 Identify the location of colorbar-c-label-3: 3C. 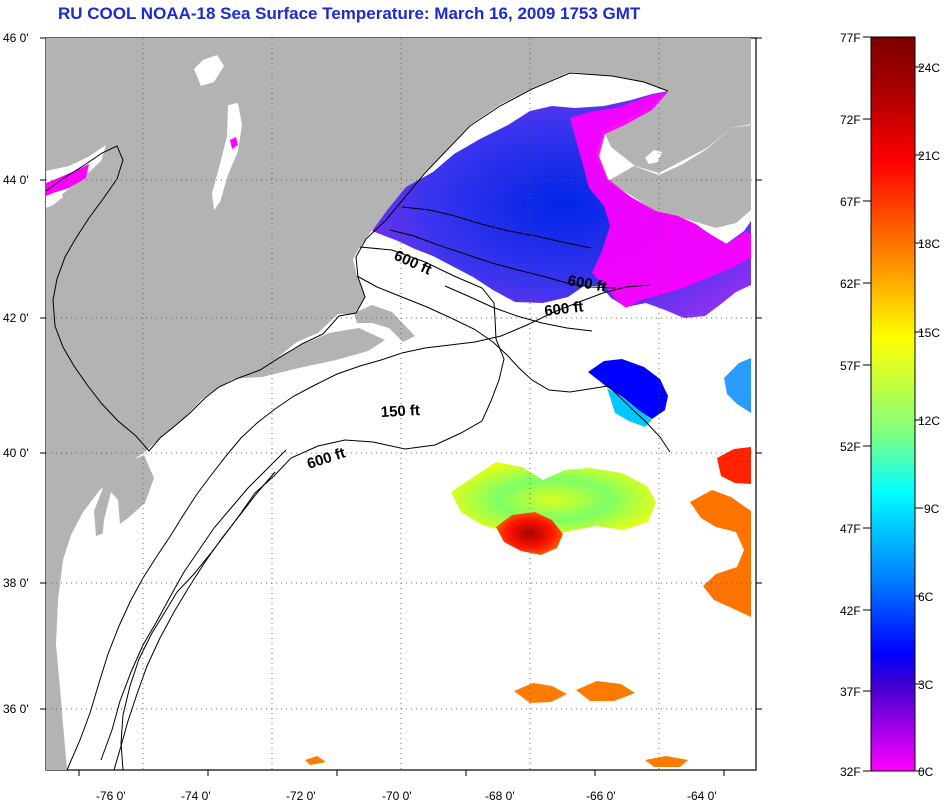
(926, 685).